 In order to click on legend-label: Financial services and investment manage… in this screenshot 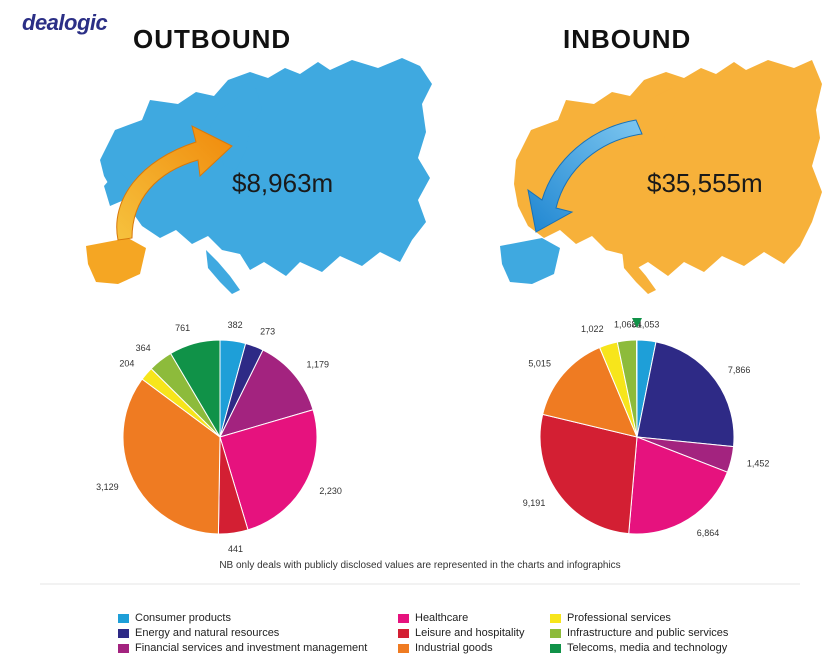, I will do `click(251, 648)`.